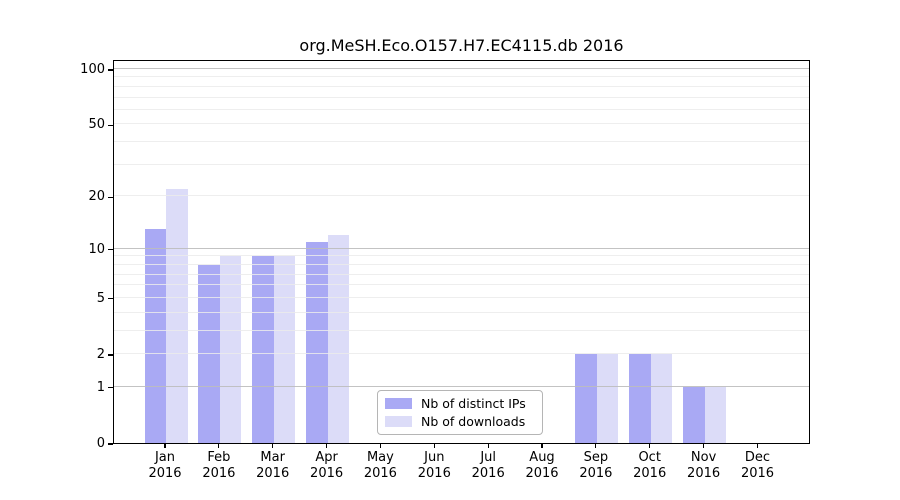 The width and height of the screenshot is (900, 500). Describe the element at coordinates (488, 465) in the screenshot. I see `x-tick-label: Jul 2016` at that location.